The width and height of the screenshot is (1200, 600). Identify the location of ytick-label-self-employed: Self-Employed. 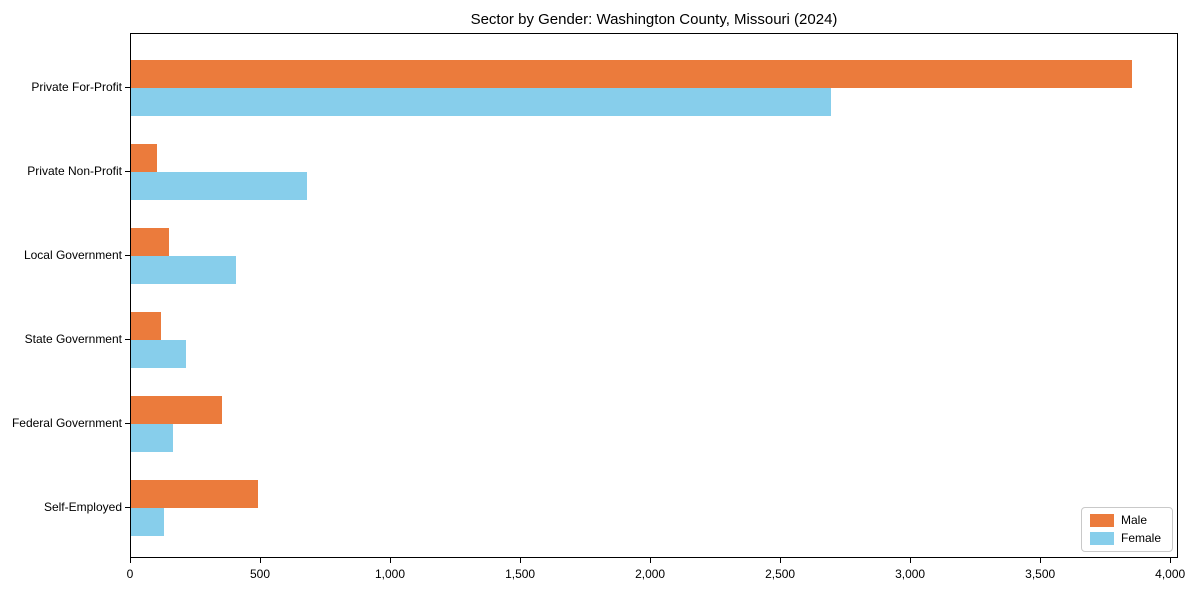
(82, 506).